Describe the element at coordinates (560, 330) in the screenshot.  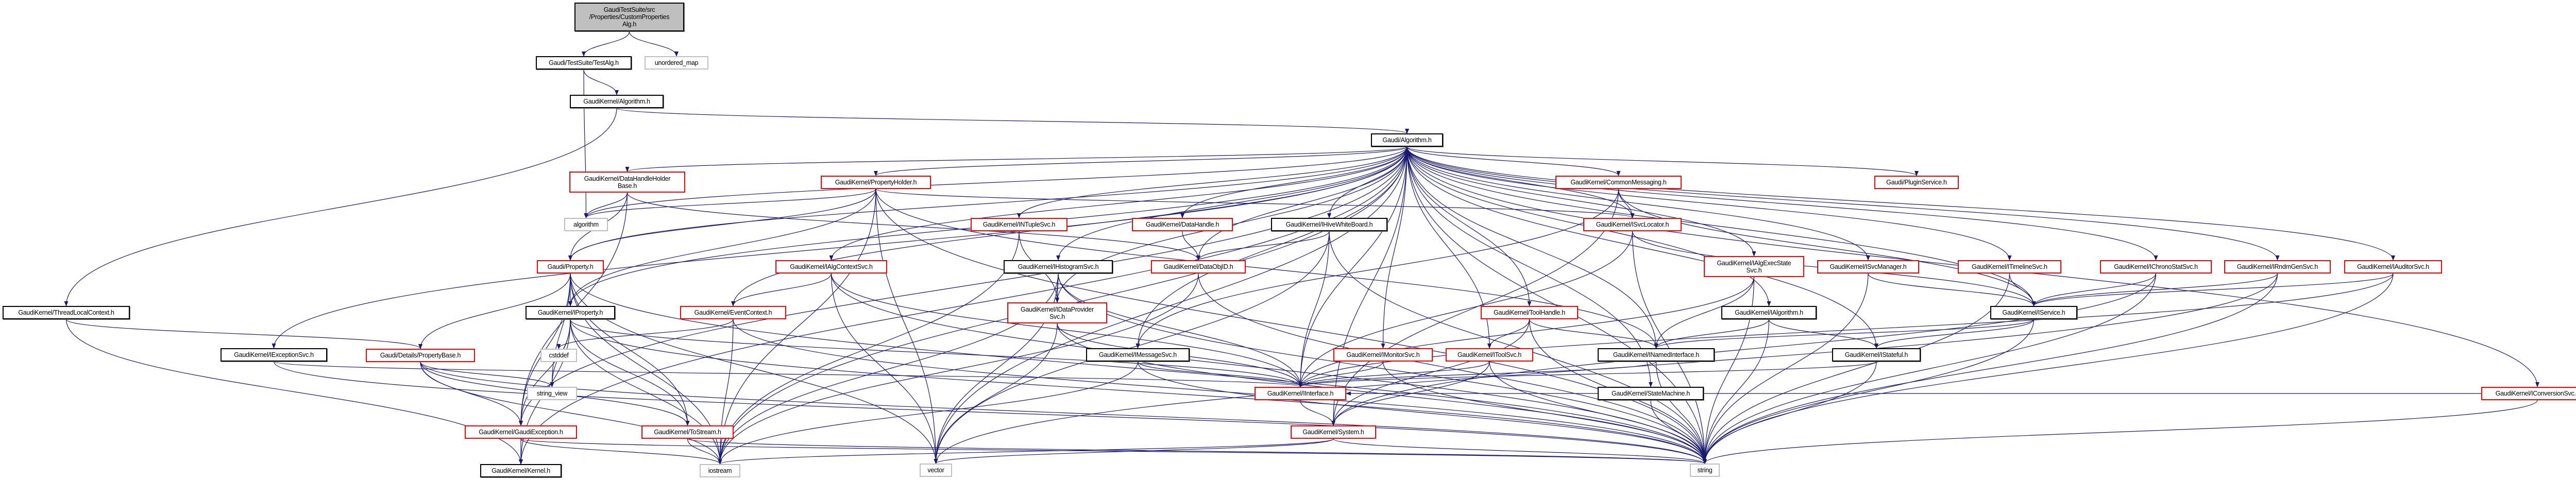
I see `edge-n15-n39` at that location.